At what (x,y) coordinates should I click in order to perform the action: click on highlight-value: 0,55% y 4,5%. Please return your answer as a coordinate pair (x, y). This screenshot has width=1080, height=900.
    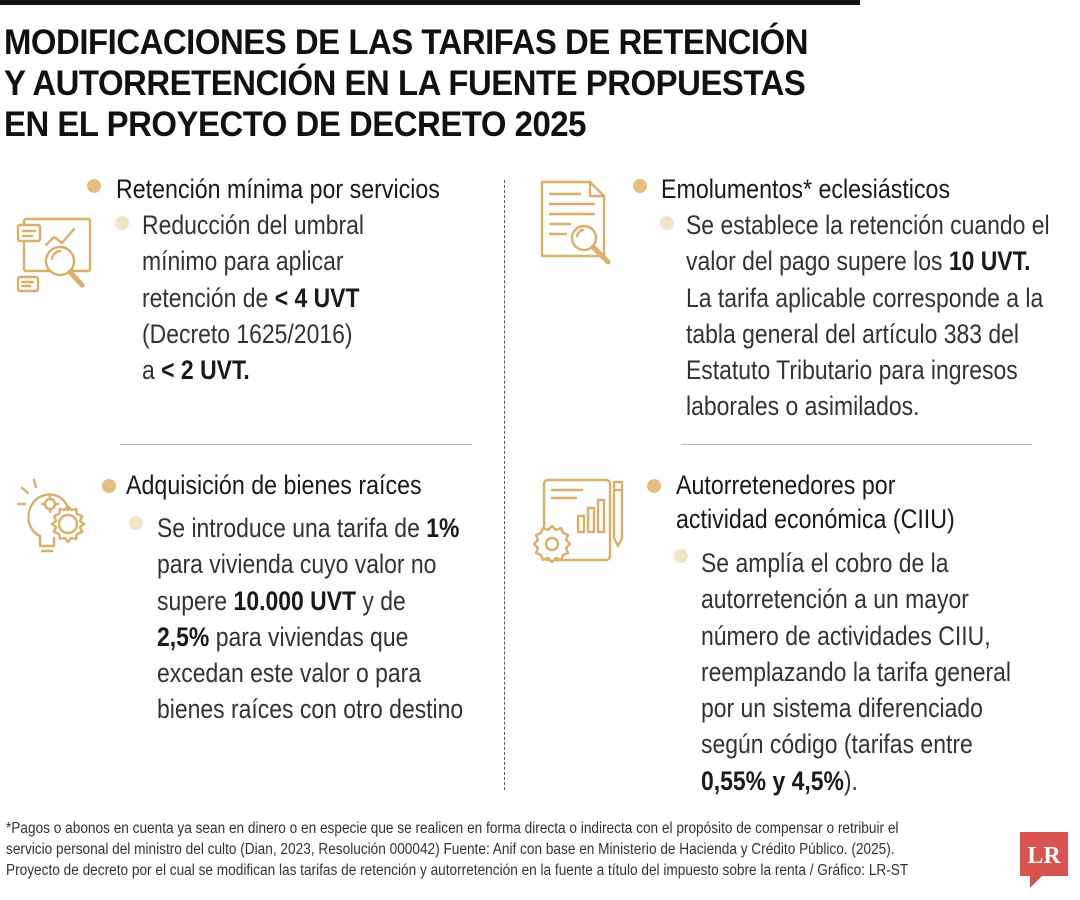
    Looking at the image, I should click on (772, 780).